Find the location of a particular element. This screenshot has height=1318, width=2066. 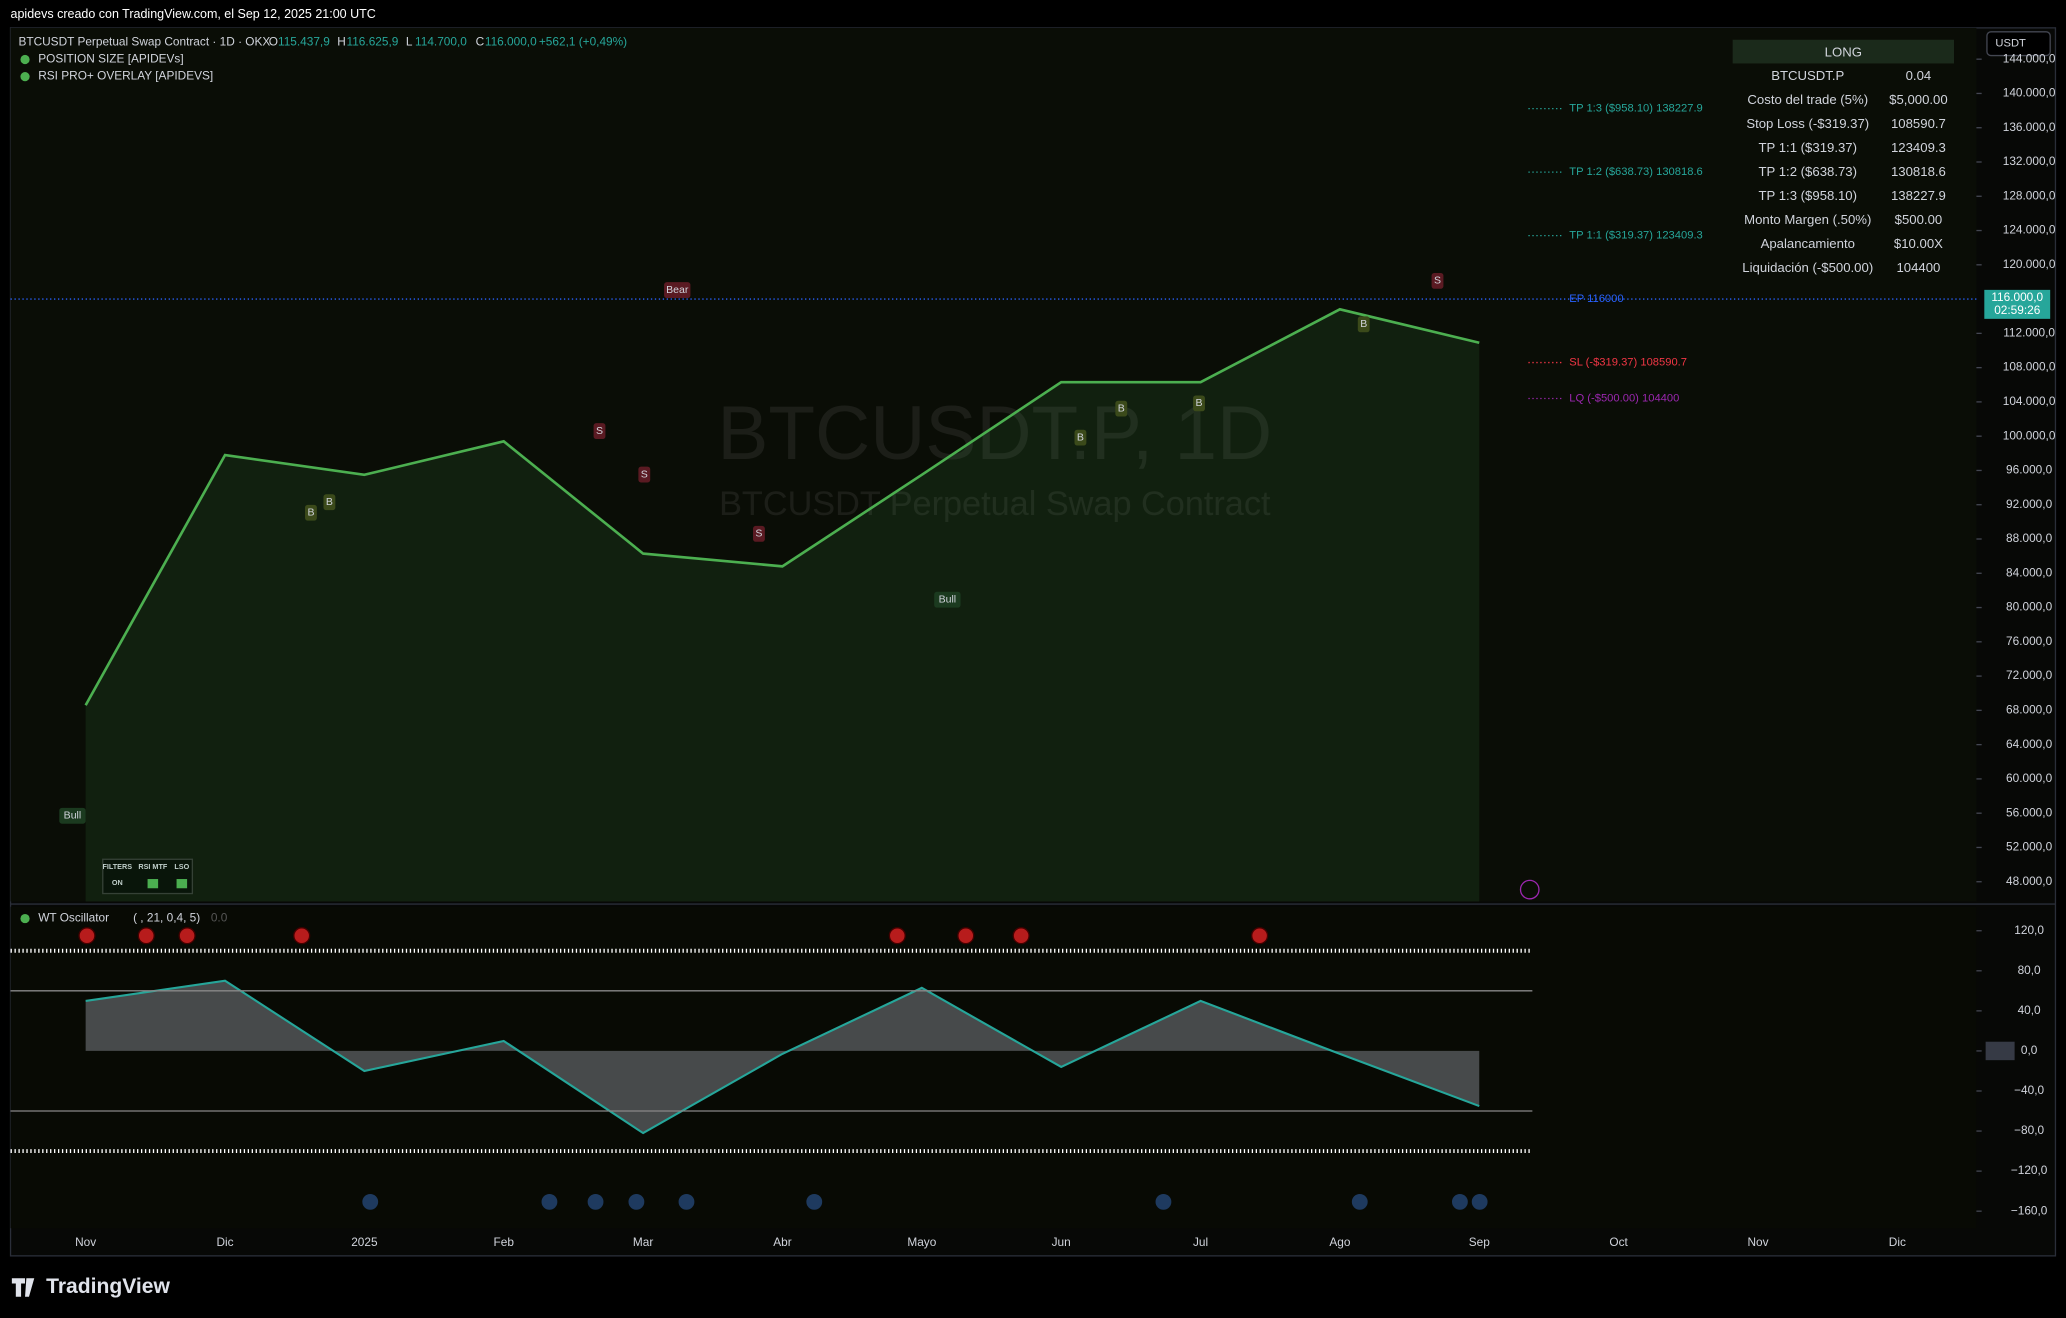

ohlc-key: H is located at coordinates (341, 41).